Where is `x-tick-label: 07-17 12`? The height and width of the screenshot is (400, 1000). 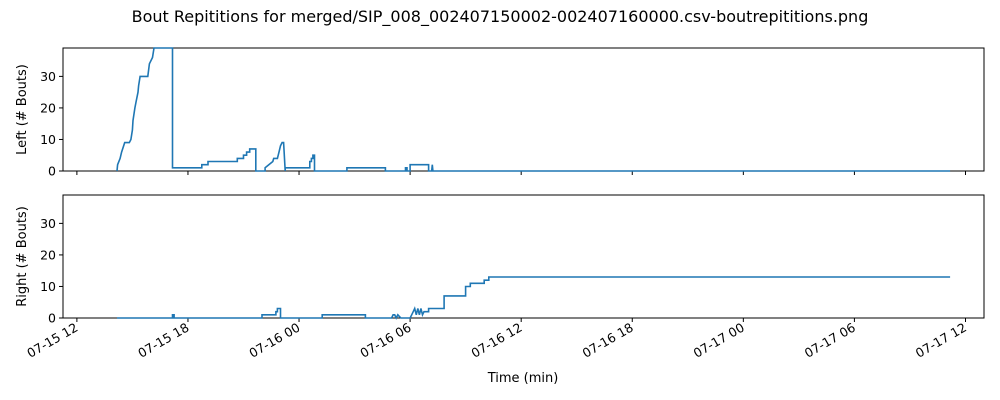 x-tick-label: 07-17 12 is located at coordinates (941, 340).